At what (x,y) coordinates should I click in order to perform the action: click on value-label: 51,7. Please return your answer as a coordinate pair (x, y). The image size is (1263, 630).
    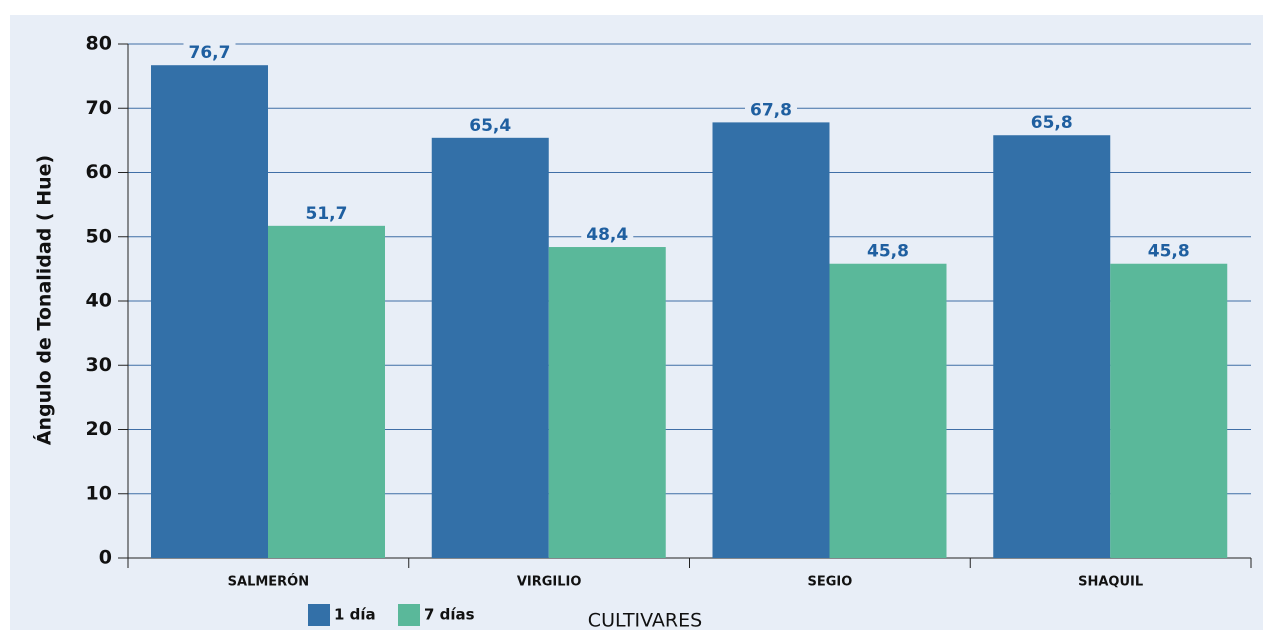
    Looking at the image, I should click on (327, 214).